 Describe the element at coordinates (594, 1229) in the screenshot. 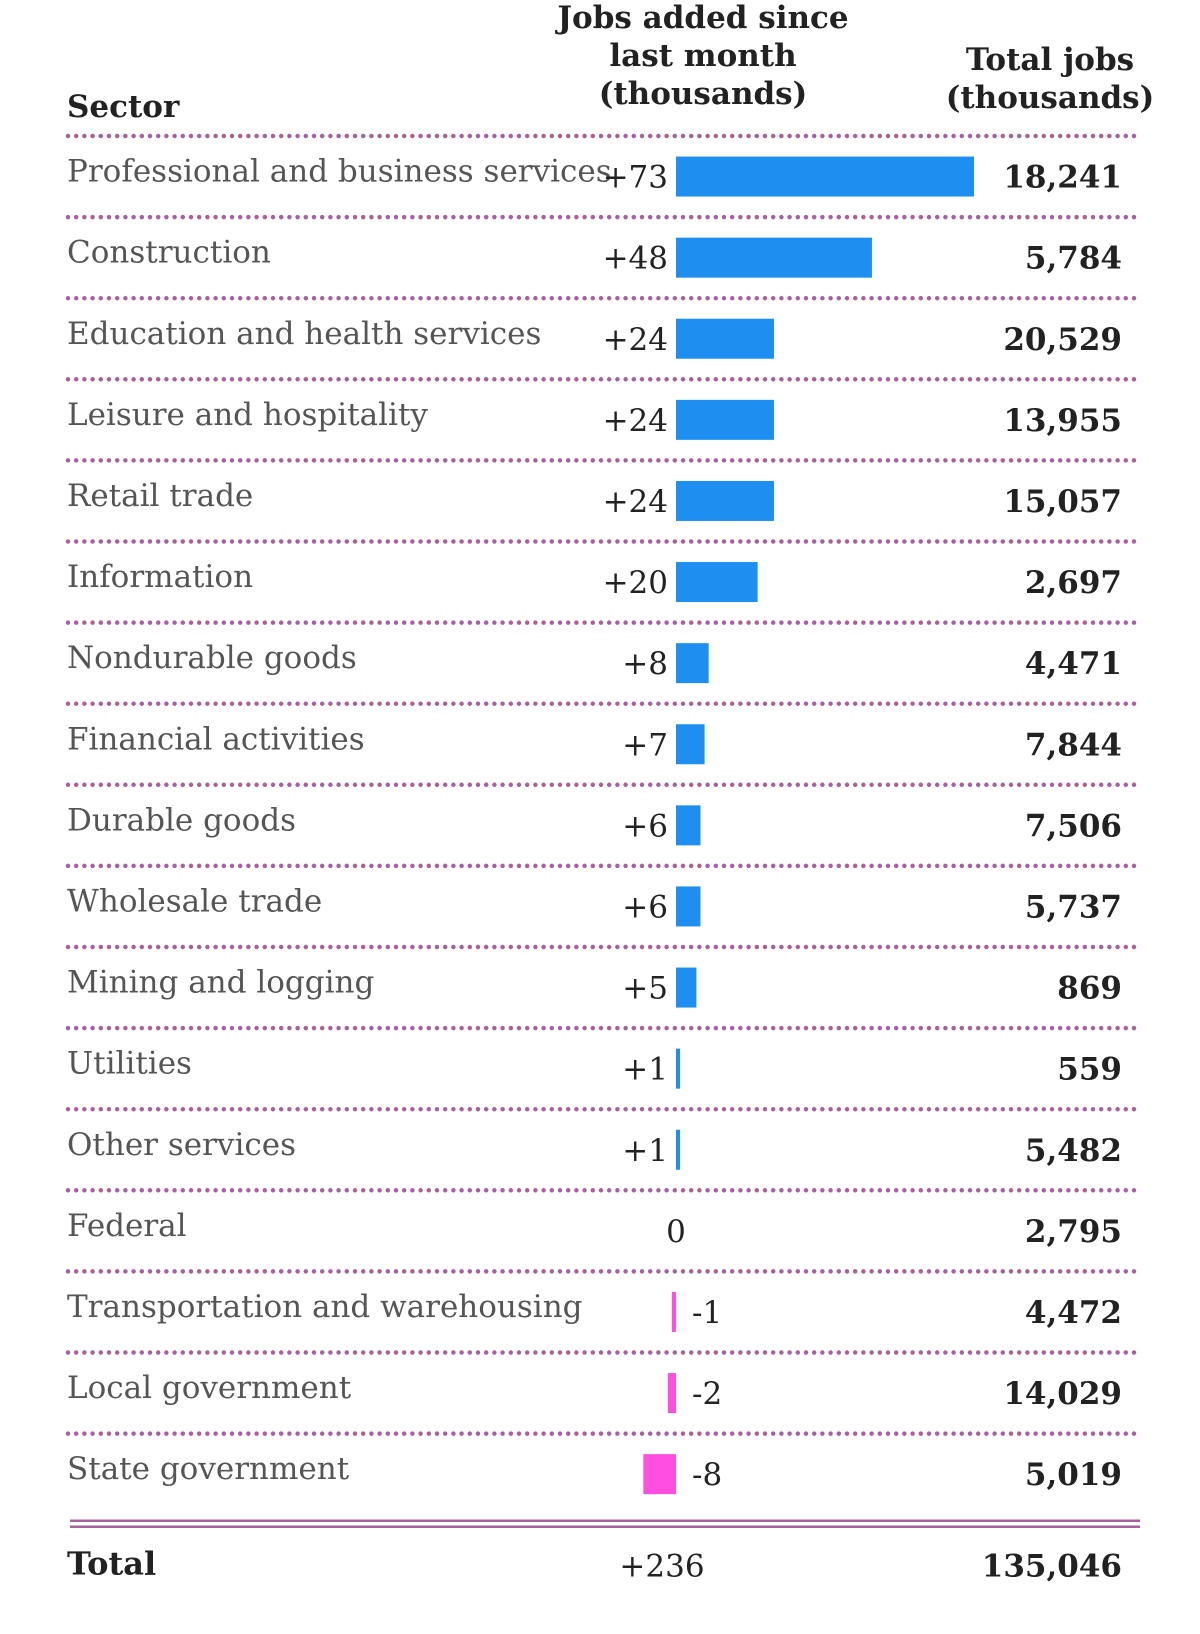

I see `table-row: Federal 0 2,795` at that location.